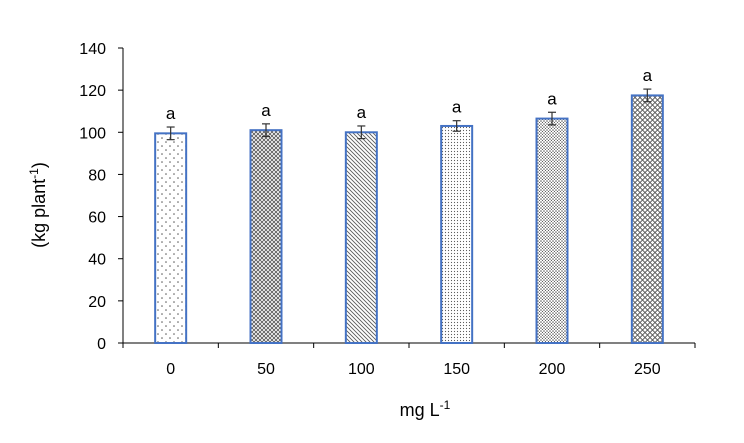  I want to click on y-axis-title: (kg plant-1), so click(38, 205).